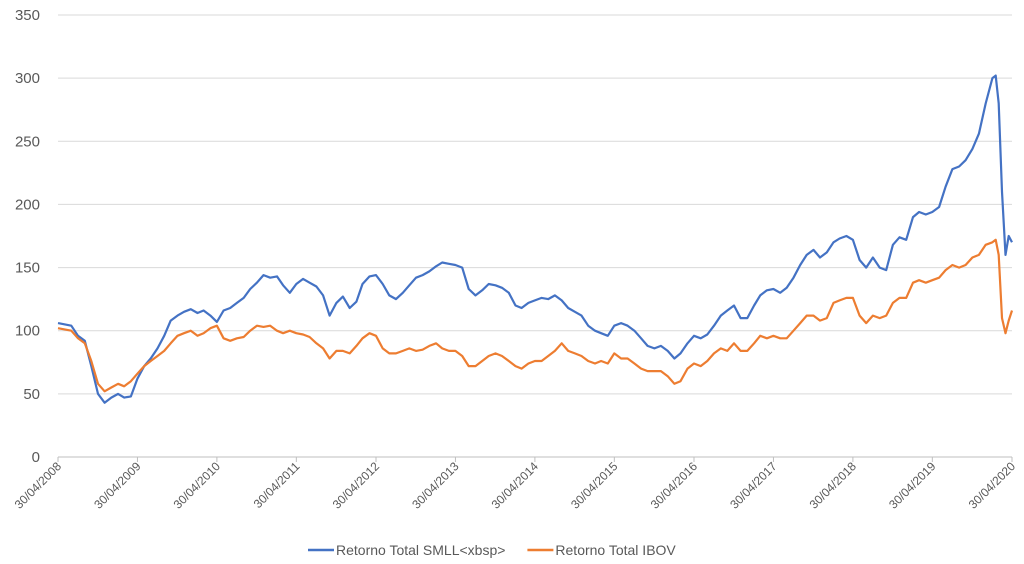 The image size is (1024, 564). I want to click on y-axis-ticks: 0 50 100 150 200 250 300 350, so click(27, 236).